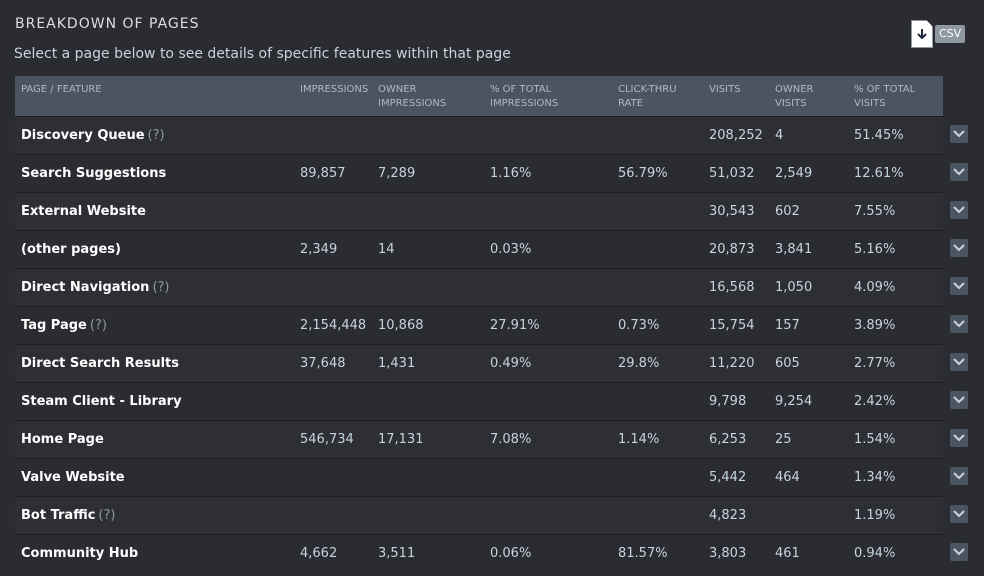 The height and width of the screenshot is (576, 984). I want to click on owner-visits-cell: 4, so click(779, 135).